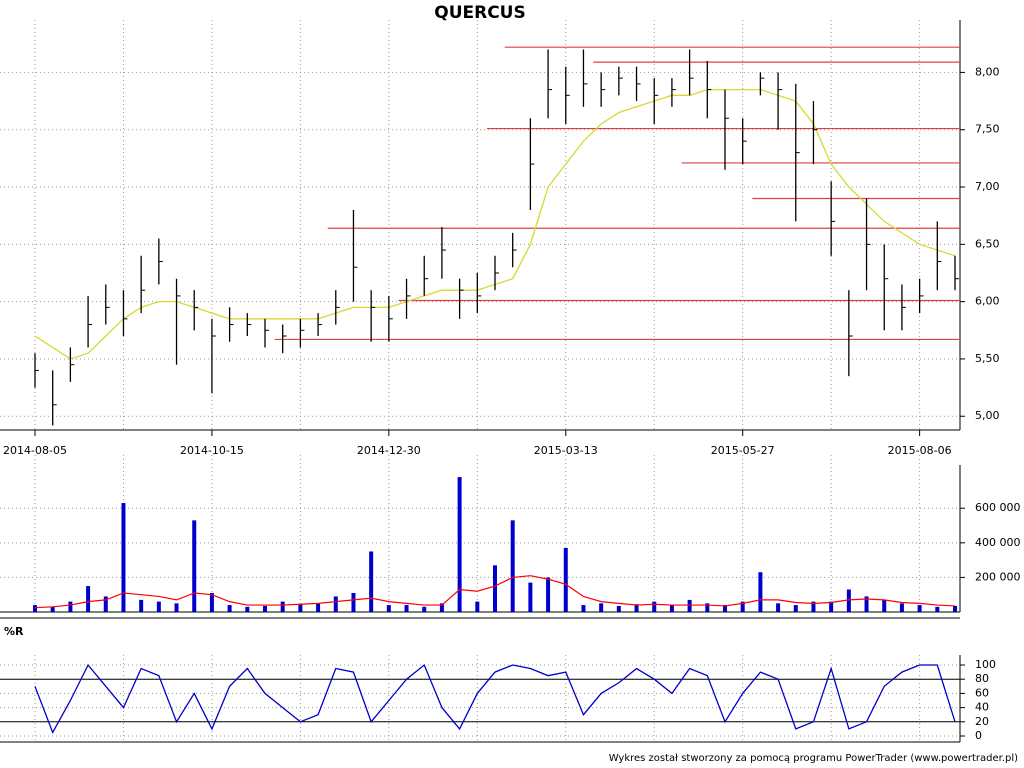  Describe the element at coordinates (987, 358) in the screenshot. I see `y-tick-label: 5,50` at that location.